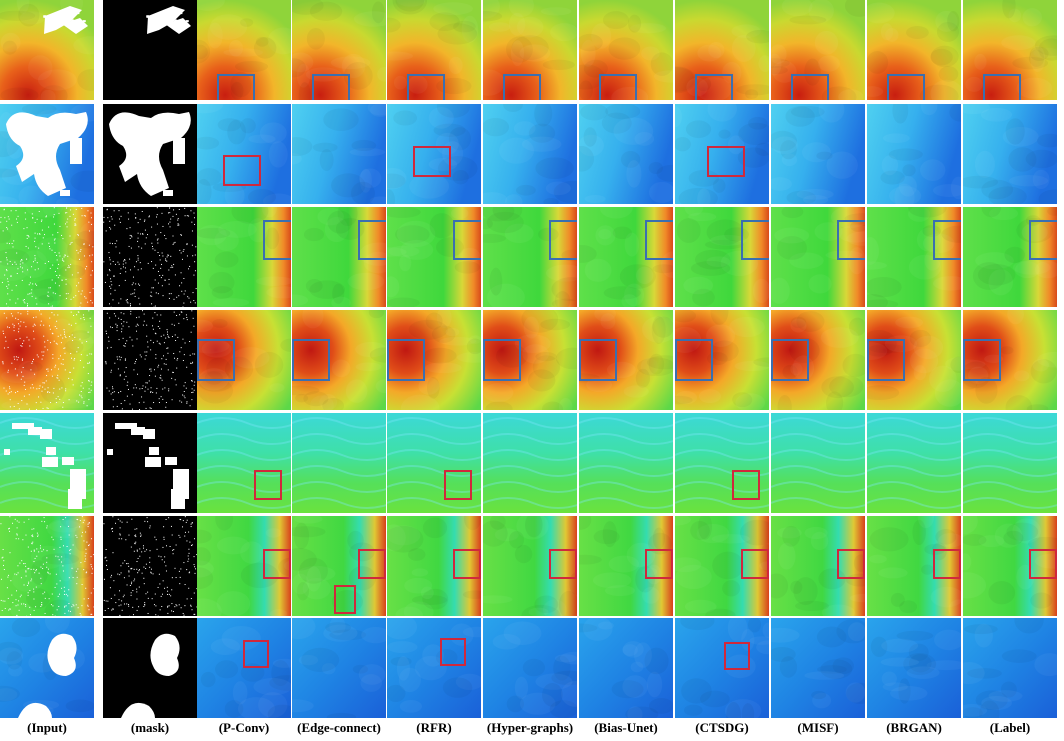  I want to click on image-tile-r5-c8, so click(722, 463).